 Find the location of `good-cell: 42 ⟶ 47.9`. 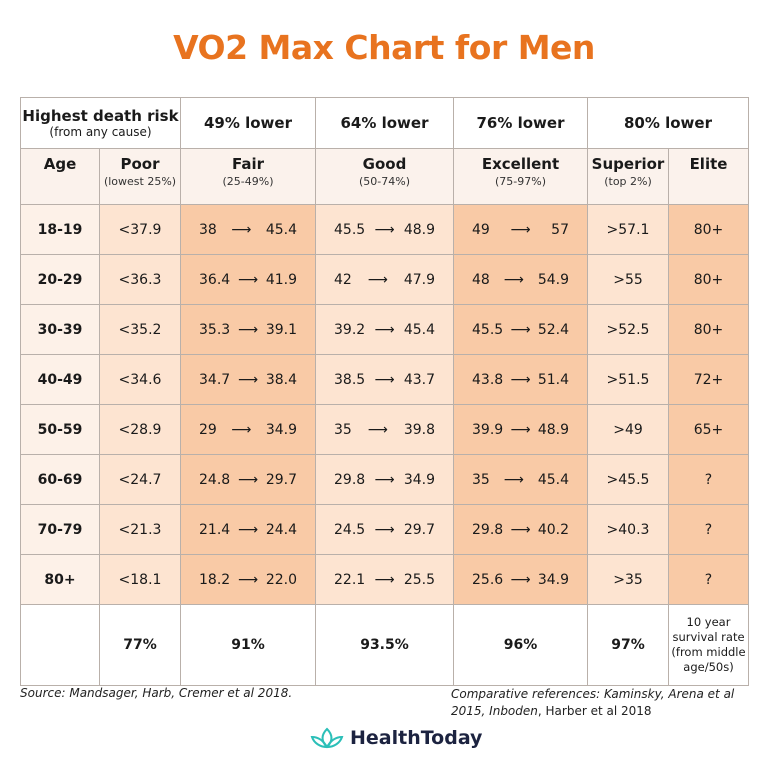

good-cell: 42 ⟶ 47.9 is located at coordinates (384, 279).